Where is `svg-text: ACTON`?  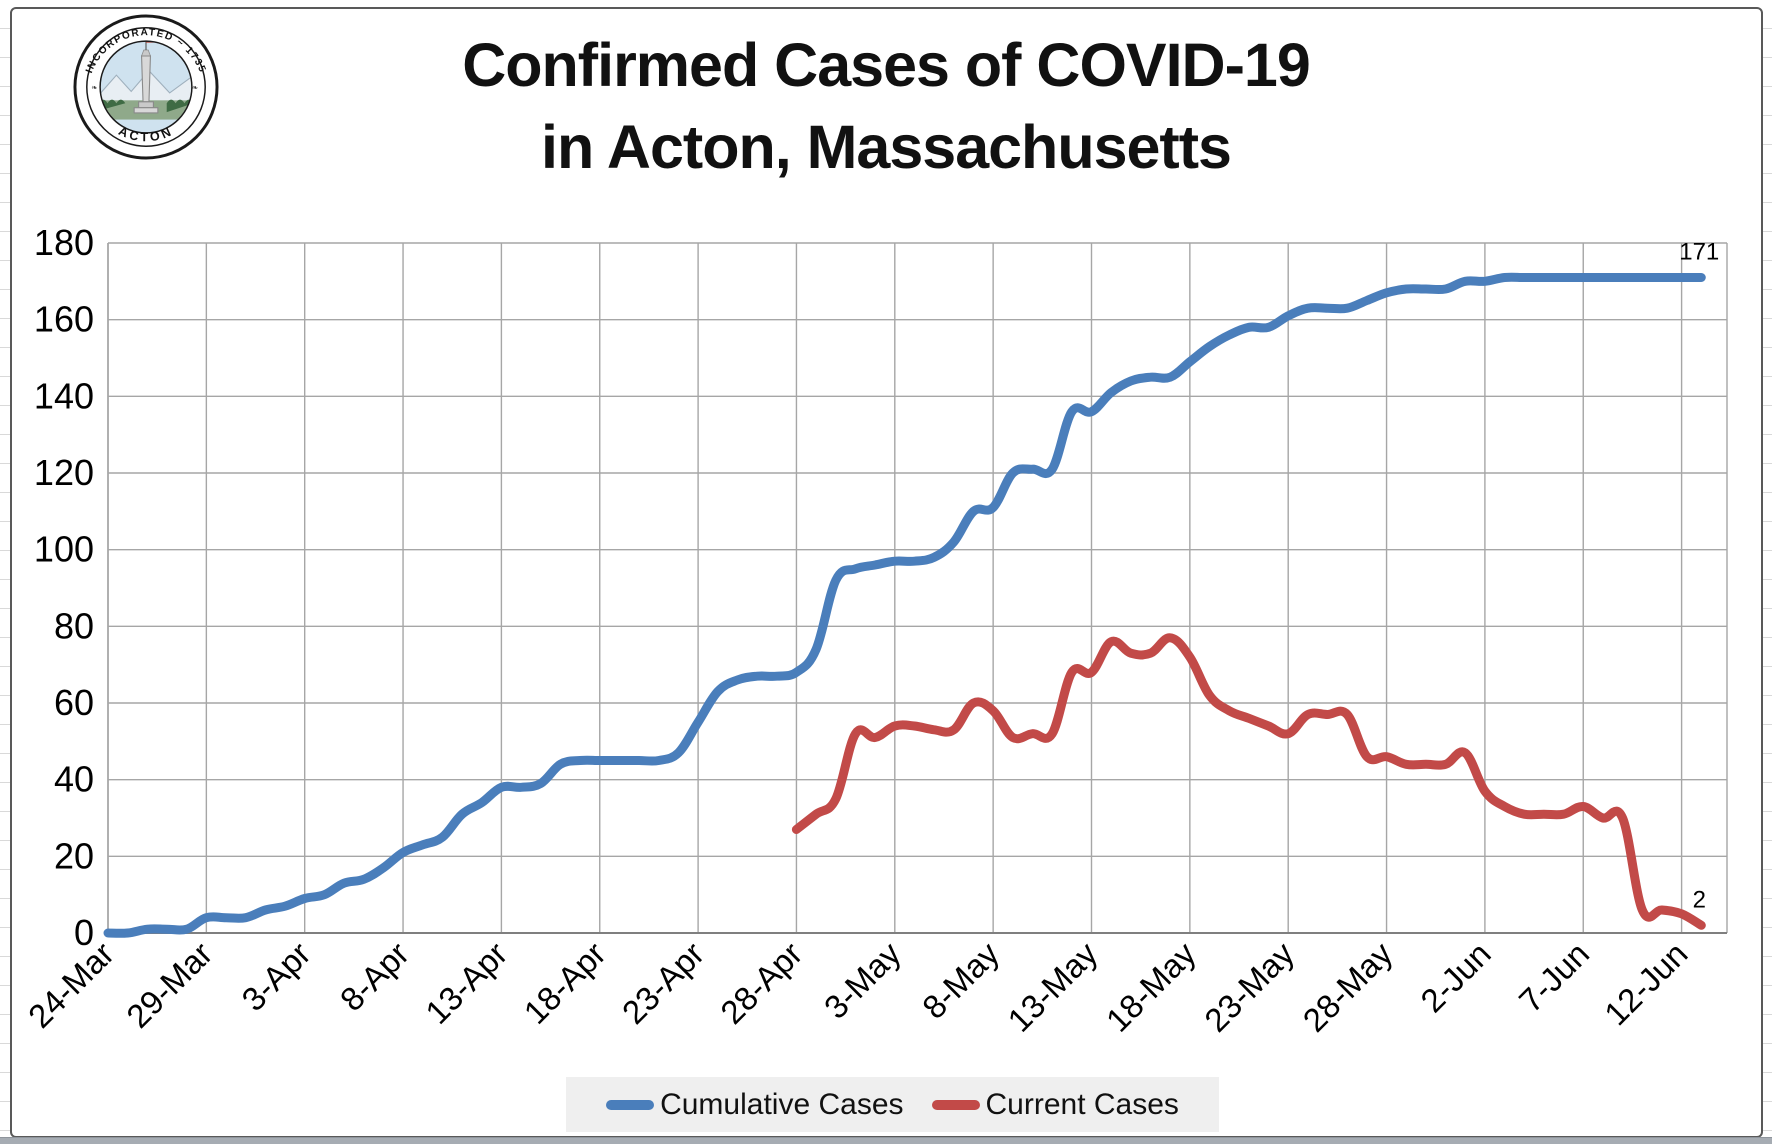 svg-text: ACTON is located at coordinates (145, 134).